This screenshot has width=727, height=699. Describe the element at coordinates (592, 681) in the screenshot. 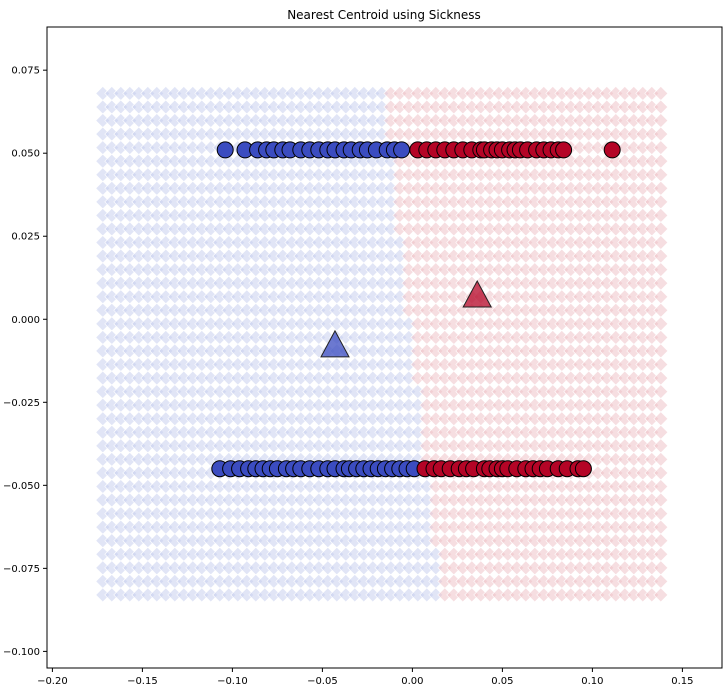

I see `x-tick-label: 0.10` at that location.